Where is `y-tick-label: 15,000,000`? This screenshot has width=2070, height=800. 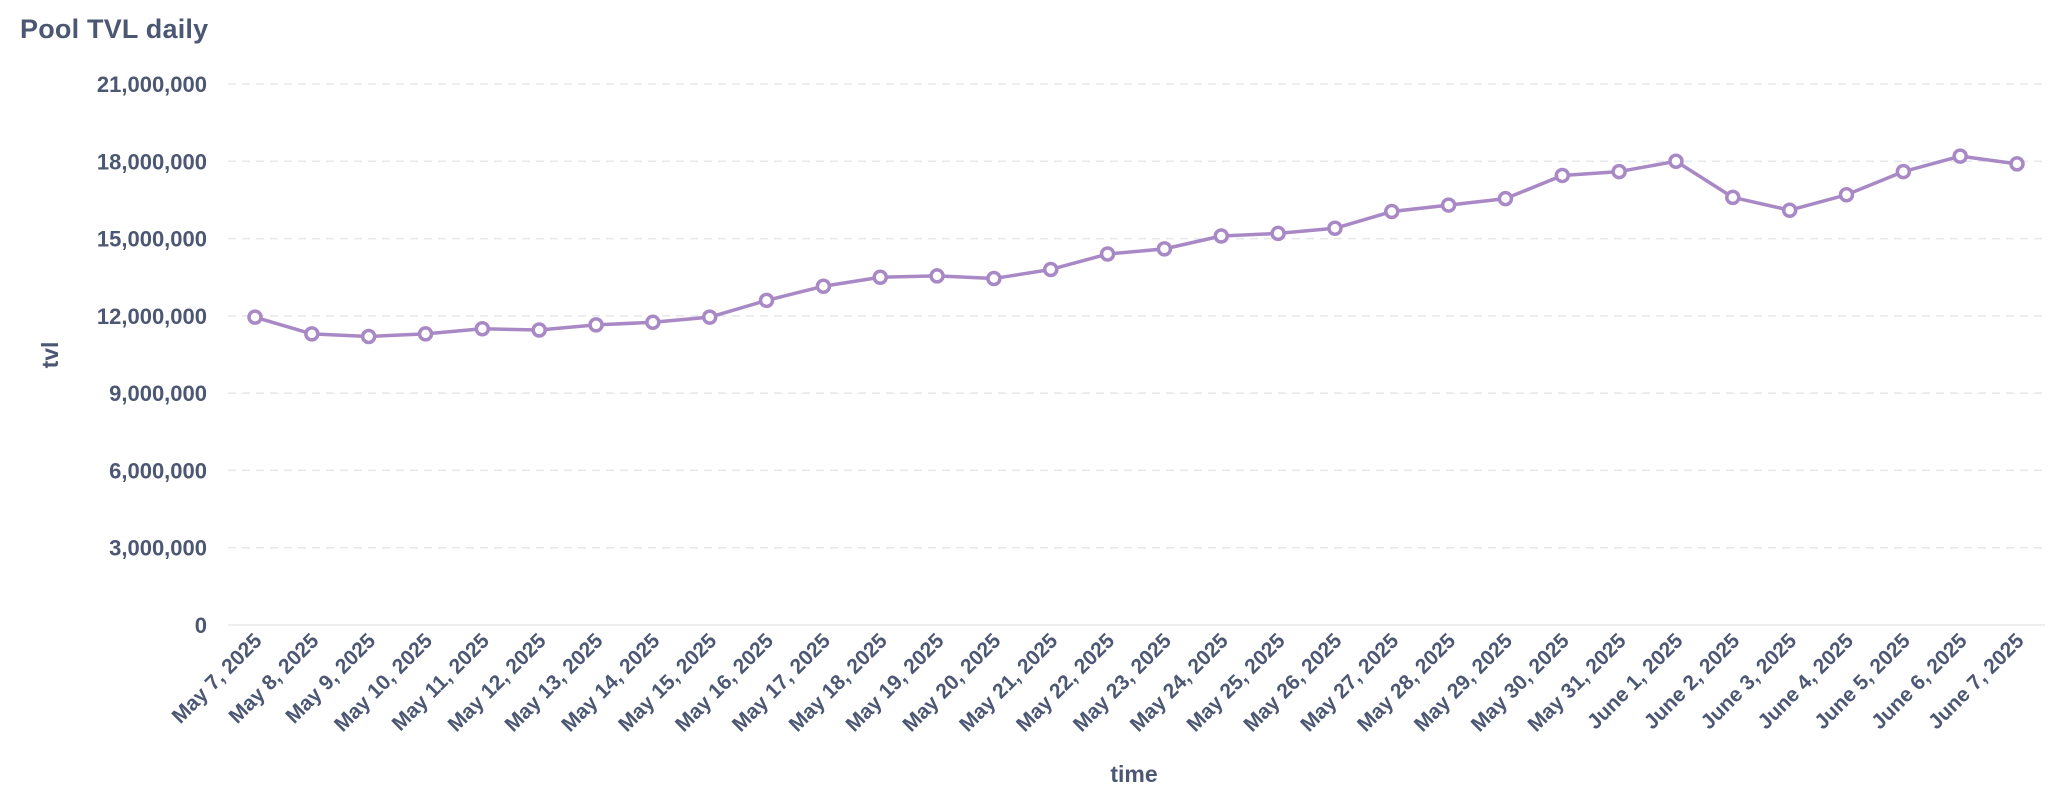 y-tick-label: 15,000,000 is located at coordinates (152, 239).